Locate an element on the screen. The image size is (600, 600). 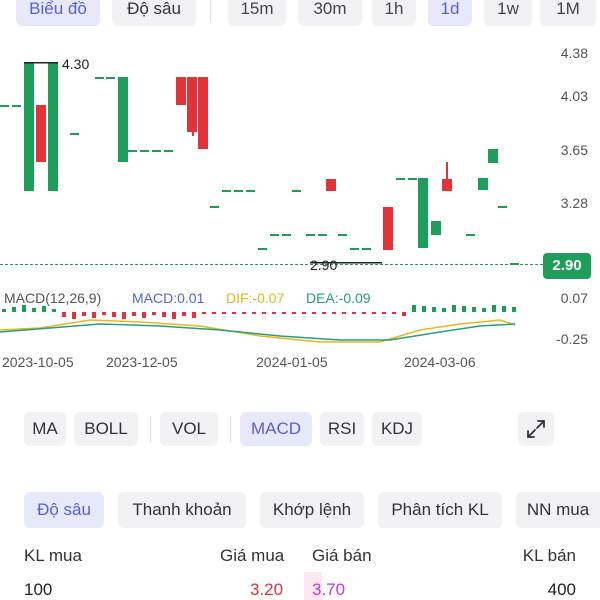
timeframe-1h: 1h is located at coordinates (394, 13).